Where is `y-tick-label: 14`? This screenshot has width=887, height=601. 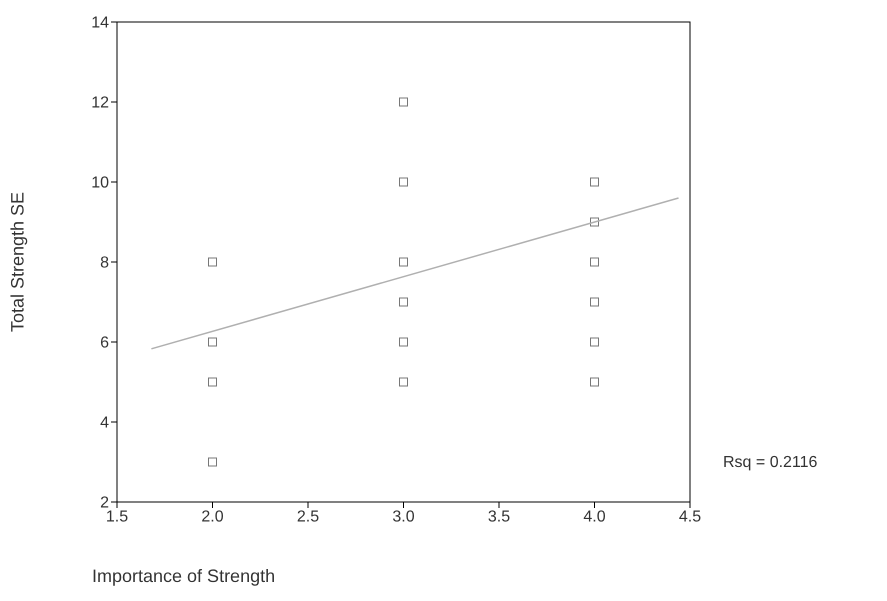 y-tick-label: 14 is located at coordinates (100, 23).